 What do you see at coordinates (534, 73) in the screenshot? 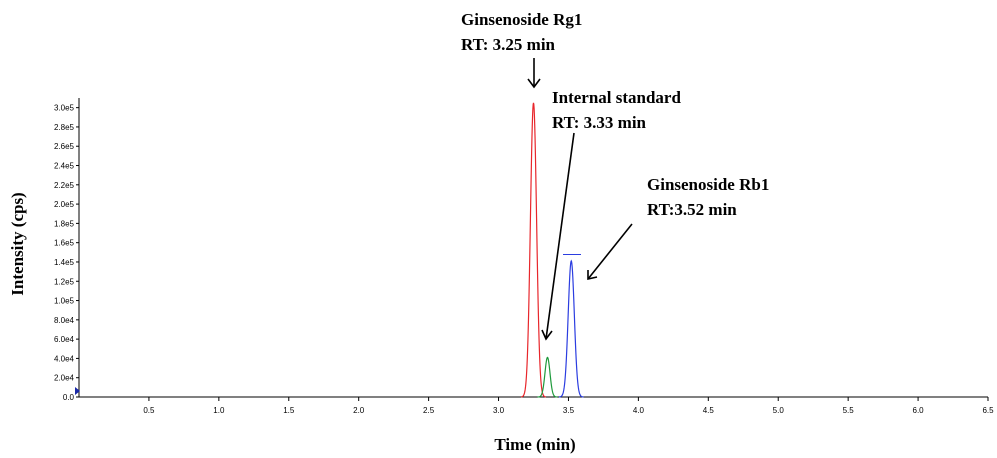
I see `arrow-rg1` at bounding box center [534, 73].